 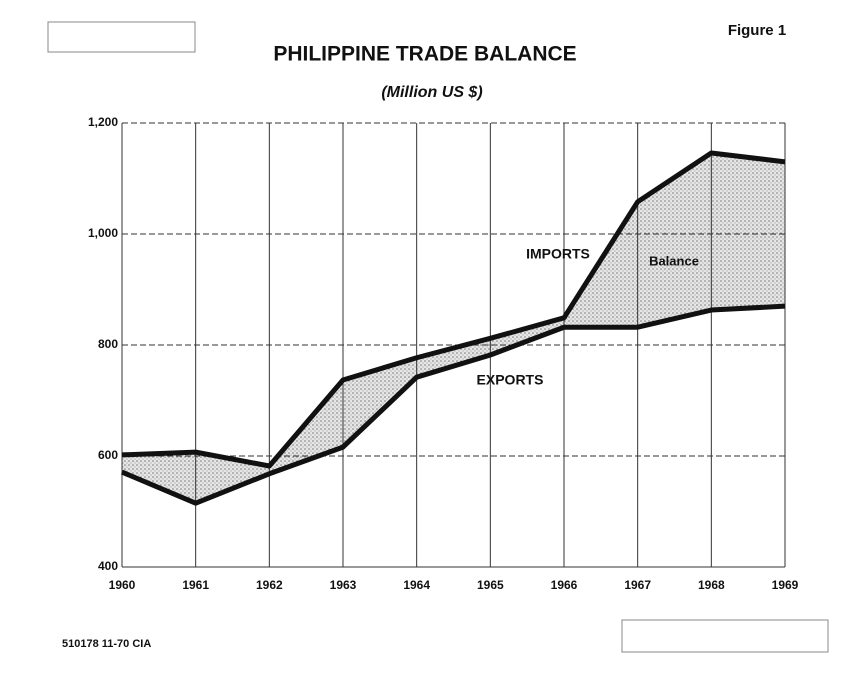 I want to click on chart-title: PHILIPPINE TRADE BALANCE, so click(x=424, y=54).